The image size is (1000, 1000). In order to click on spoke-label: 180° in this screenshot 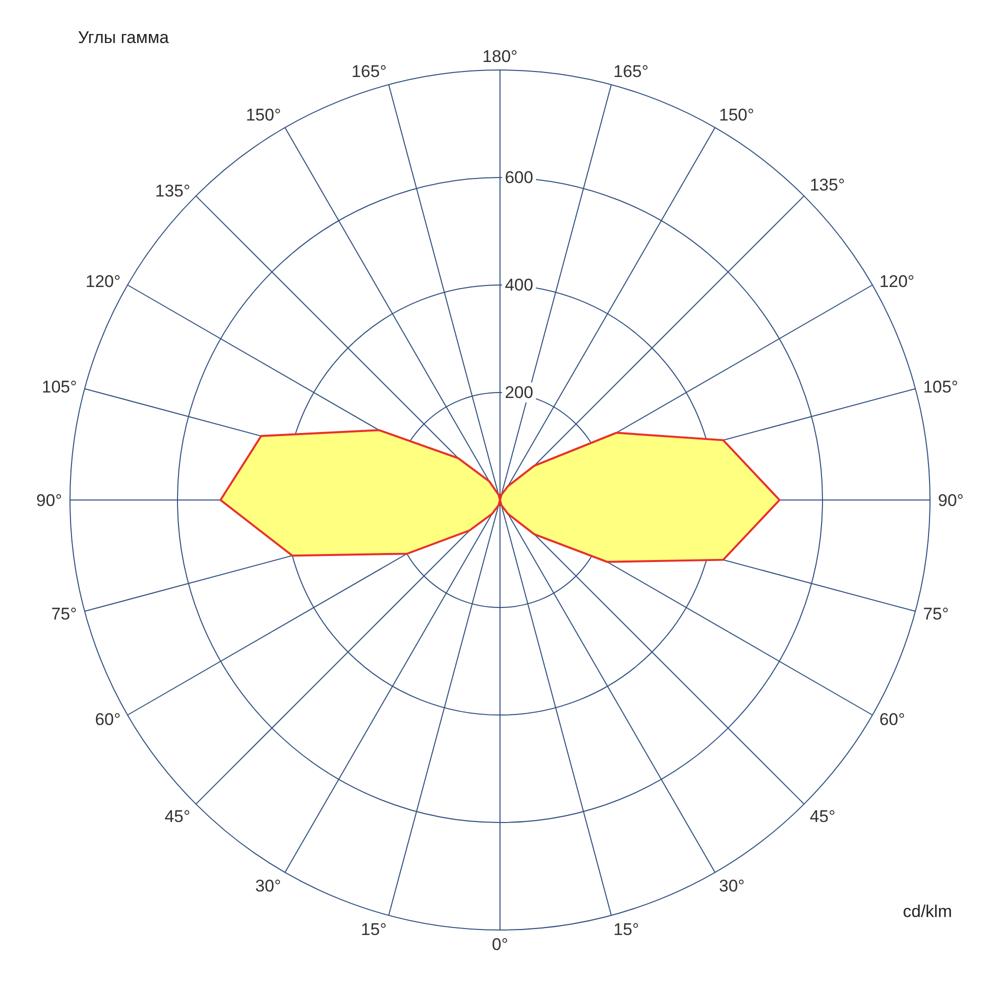, I will do `click(500, 56)`.